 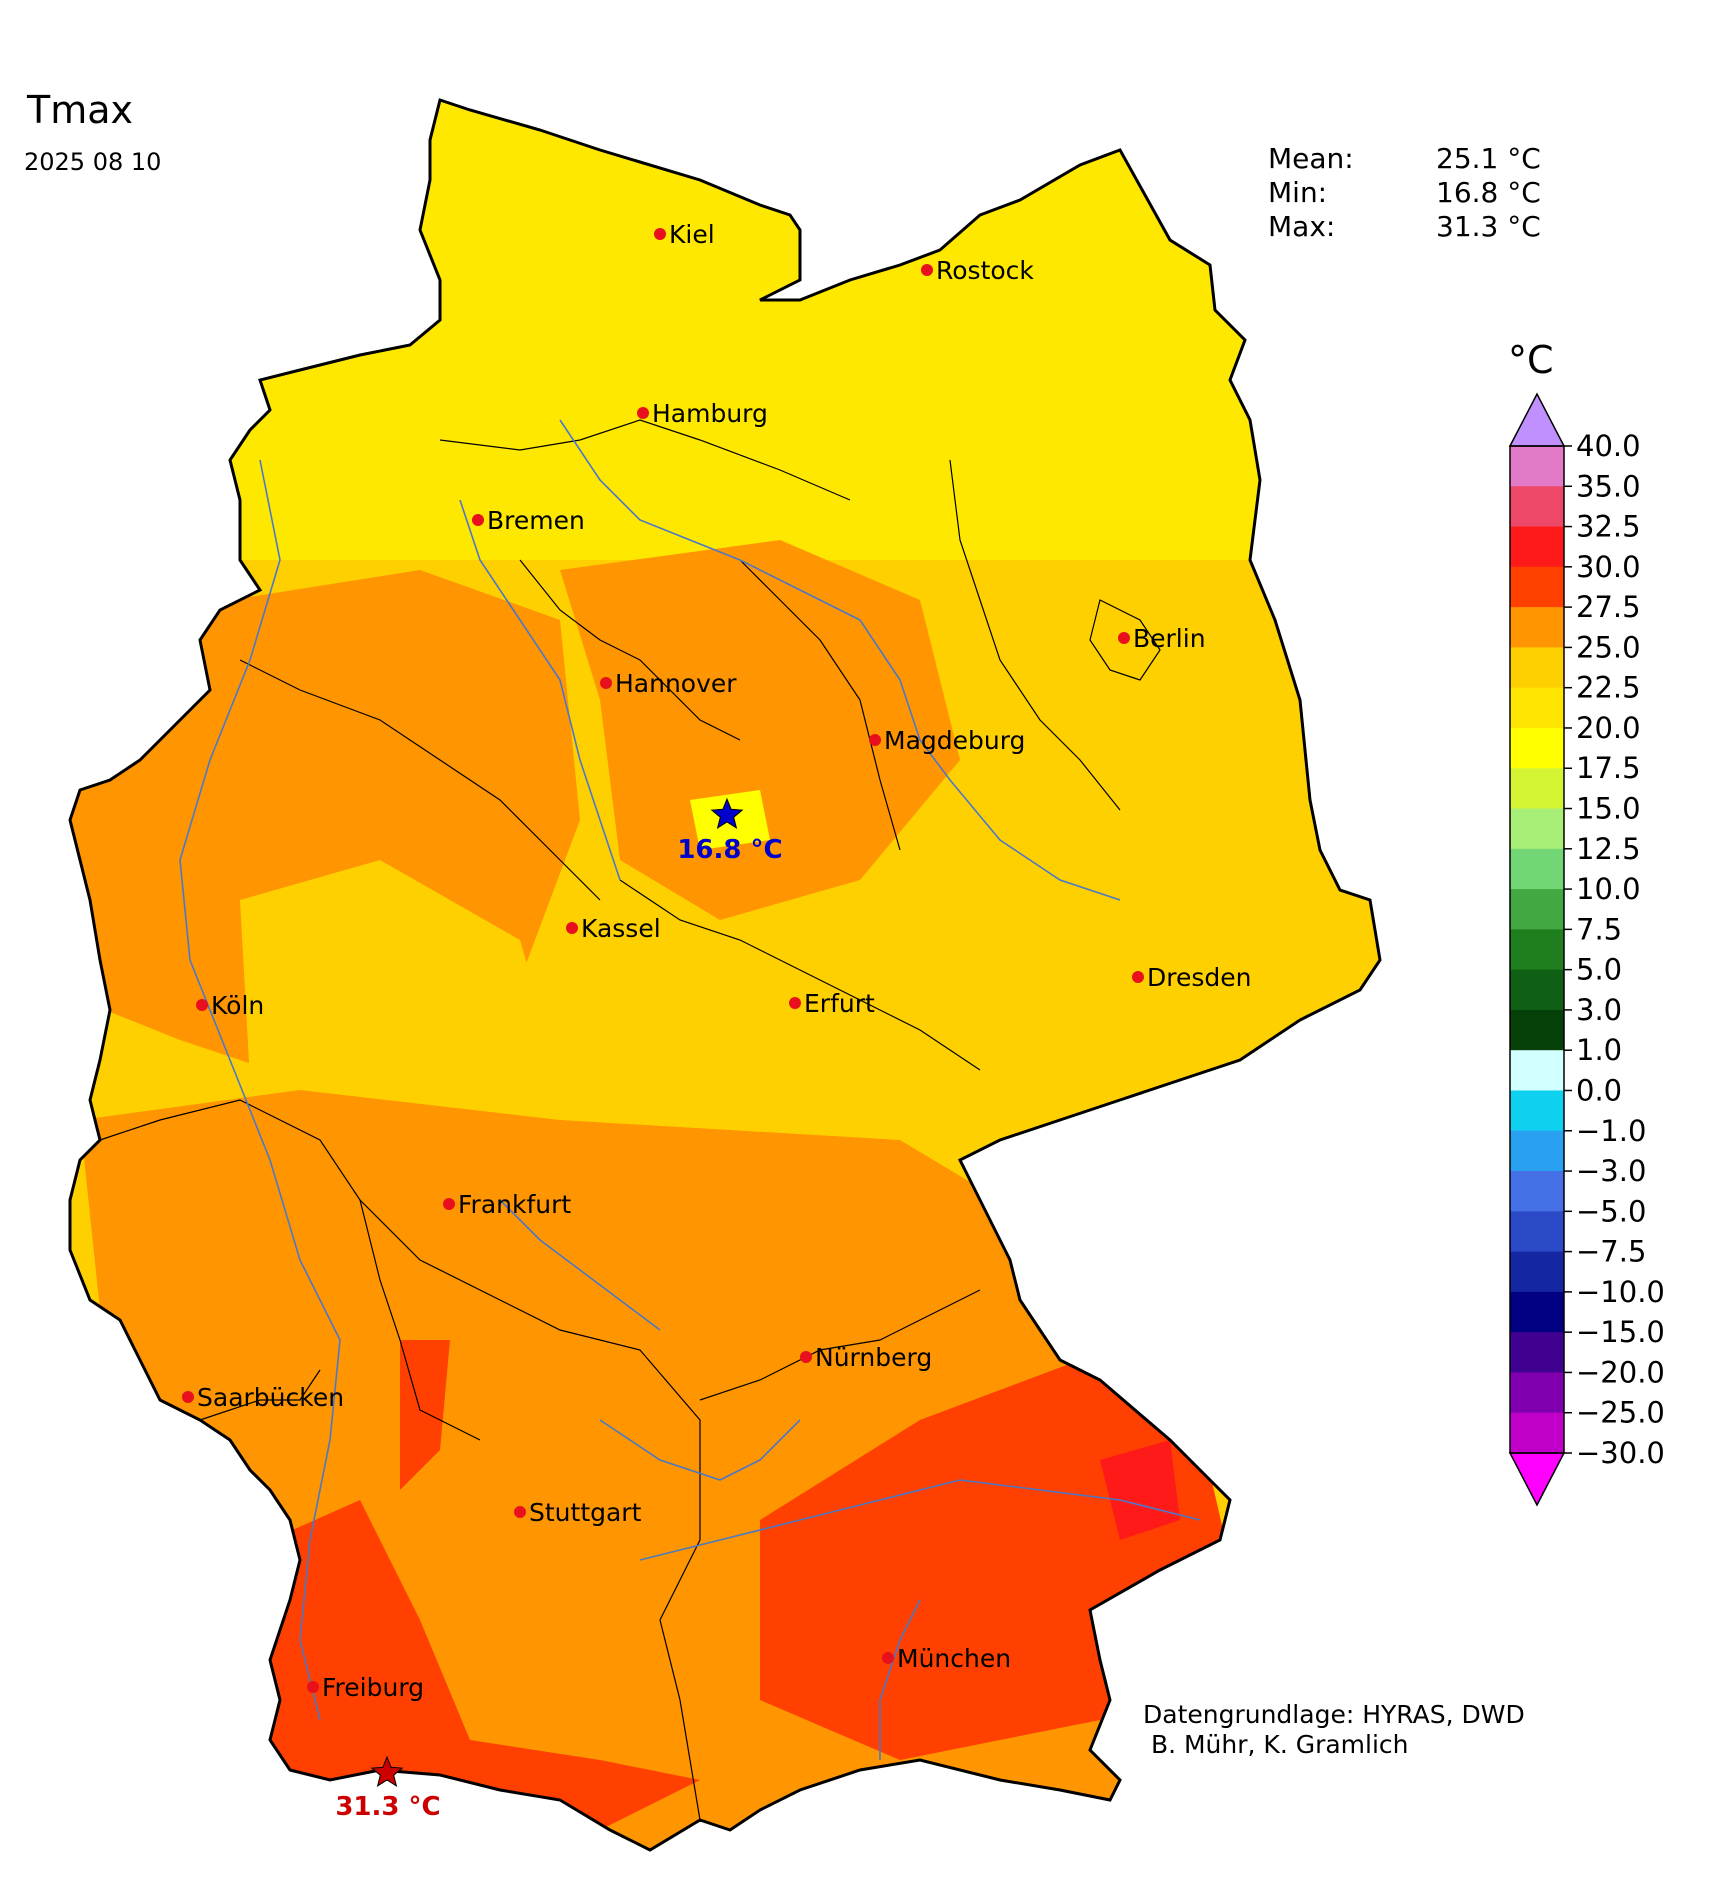 What do you see at coordinates (1611, 1171) in the screenshot?
I see `colorbar-tick-label: −3.0` at bounding box center [1611, 1171].